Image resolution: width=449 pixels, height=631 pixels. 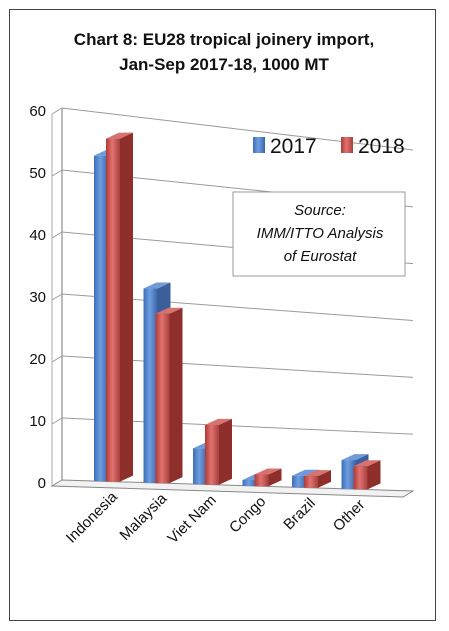 What do you see at coordinates (249, 482) in the screenshot?
I see `bar-2017-3-front` at bounding box center [249, 482].